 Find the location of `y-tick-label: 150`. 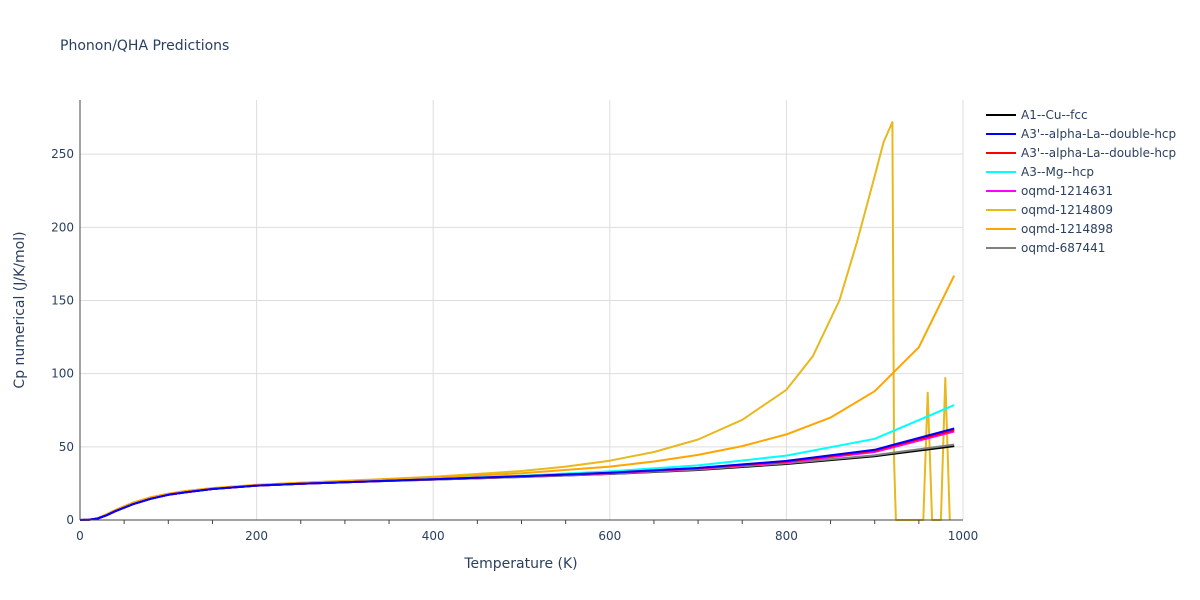

y-tick-label: 150 is located at coordinates (62, 300).